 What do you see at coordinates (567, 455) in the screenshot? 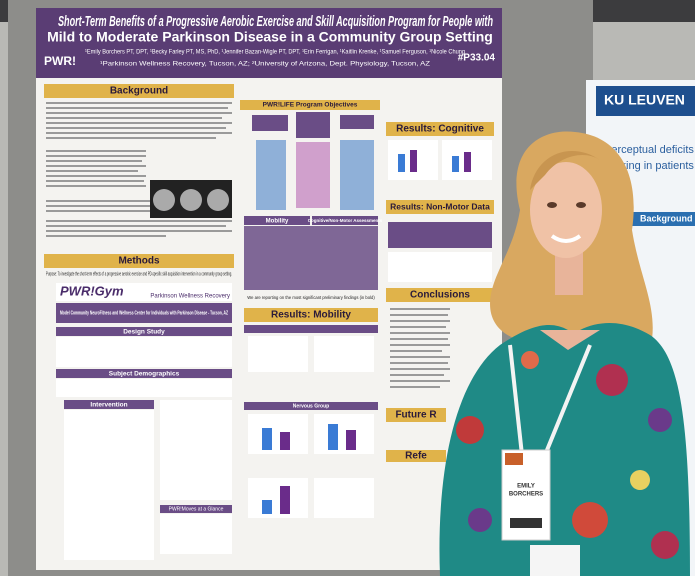
I see `flowers` at bounding box center [567, 455].